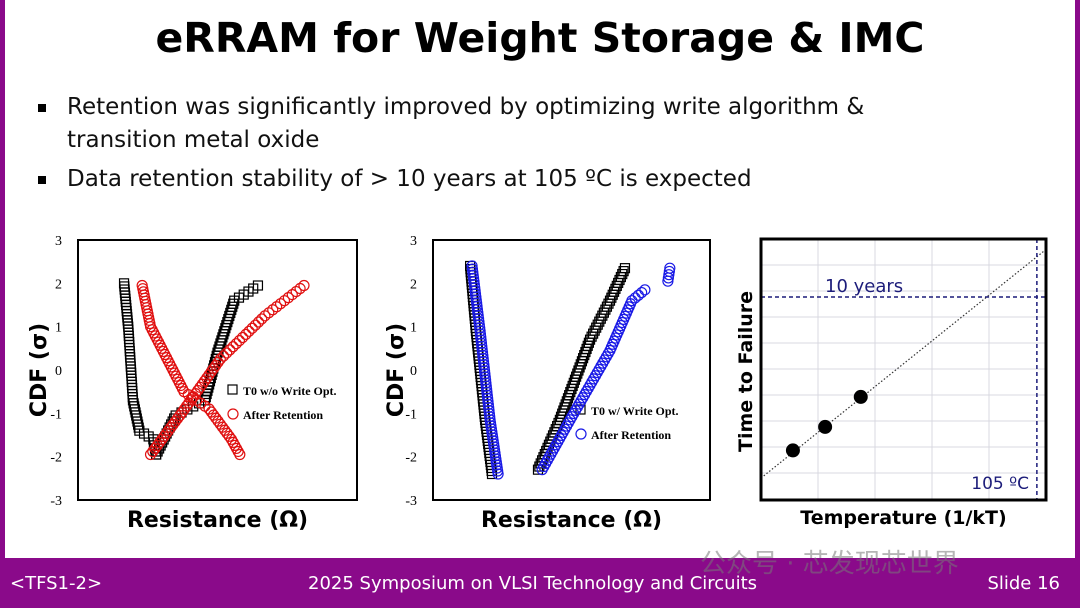 The width and height of the screenshot is (1080, 608). I want to click on fit-line, so click(903, 363).